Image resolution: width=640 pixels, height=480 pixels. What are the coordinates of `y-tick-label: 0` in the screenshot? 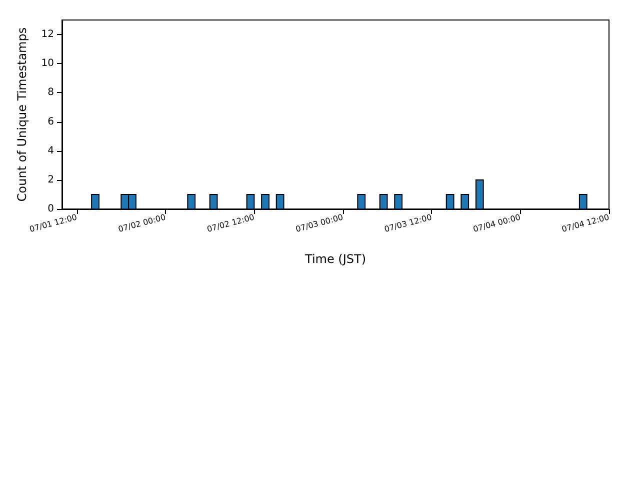 It's located at (51, 209).